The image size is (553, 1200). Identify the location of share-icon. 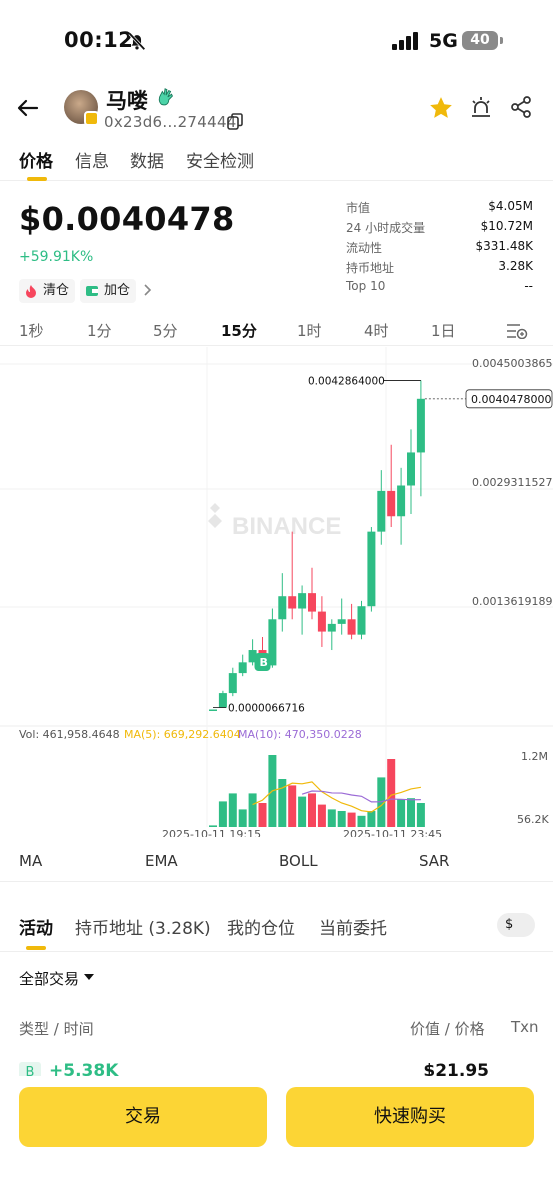
(521, 107).